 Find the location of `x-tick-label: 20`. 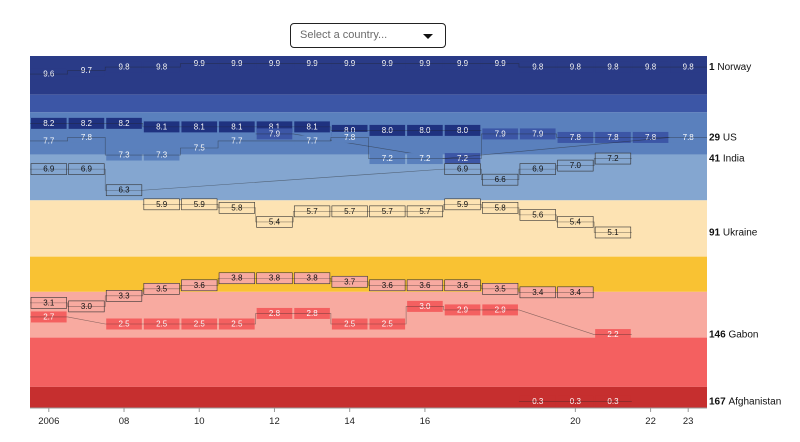

x-tick-label: 20 is located at coordinates (575, 421).